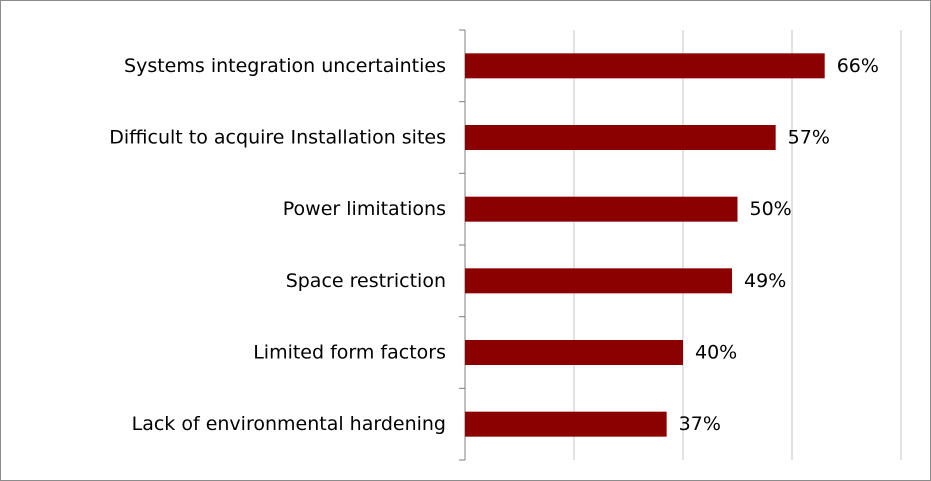 The image size is (931, 481). What do you see at coordinates (700, 424) in the screenshot?
I see `data-label: 37%` at bounding box center [700, 424].